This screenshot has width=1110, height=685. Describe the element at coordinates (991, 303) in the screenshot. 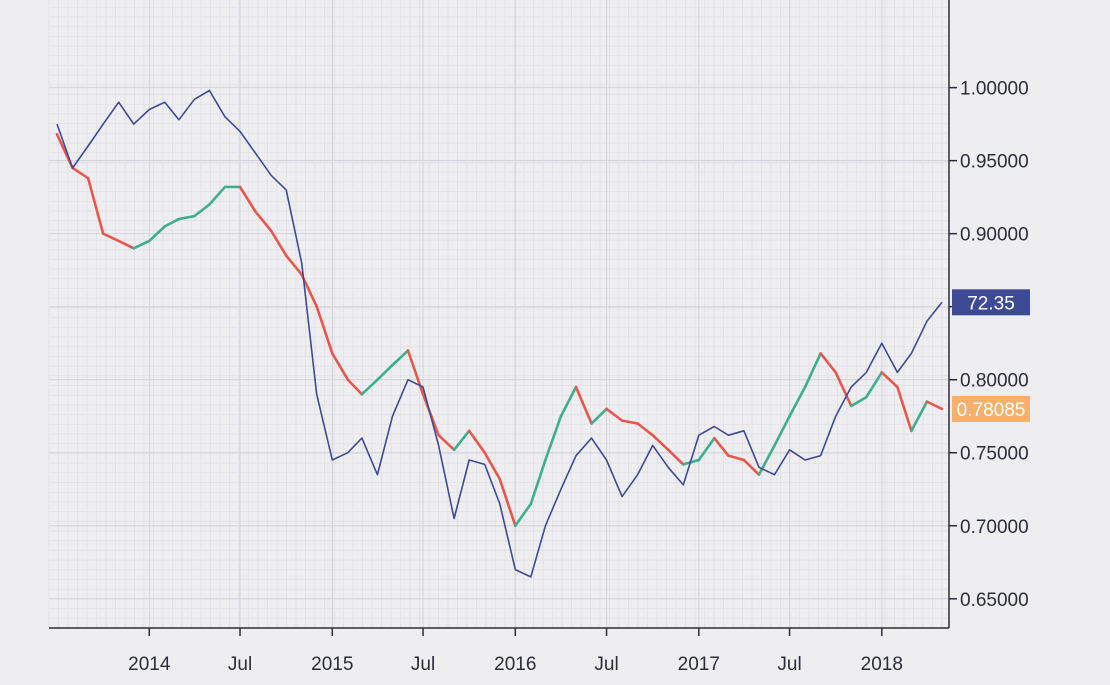

I see `last-value-label: 72.35` at that location.